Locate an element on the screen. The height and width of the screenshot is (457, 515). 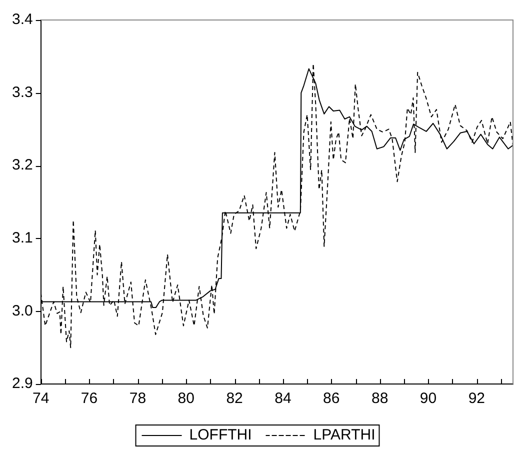
y-tick-label: 3.3 is located at coordinates (22, 92).